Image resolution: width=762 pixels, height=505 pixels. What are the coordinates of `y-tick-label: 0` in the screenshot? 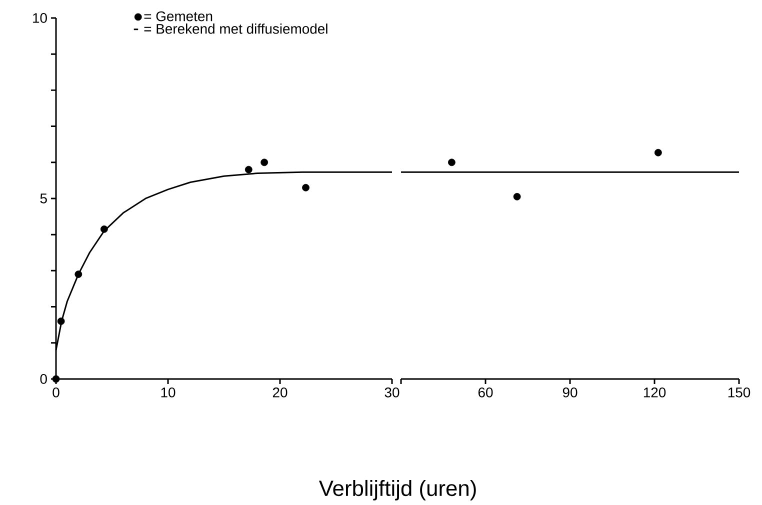 It's located at (43, 379).